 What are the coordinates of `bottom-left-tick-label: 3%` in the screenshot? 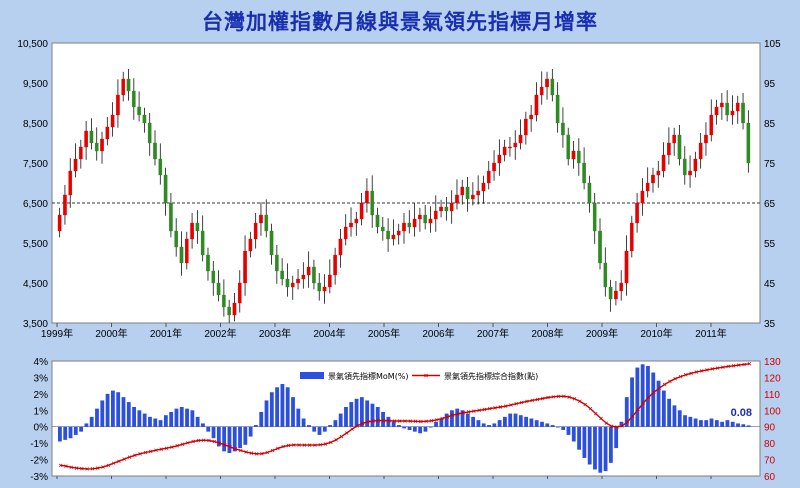 It's located at (41, 378).